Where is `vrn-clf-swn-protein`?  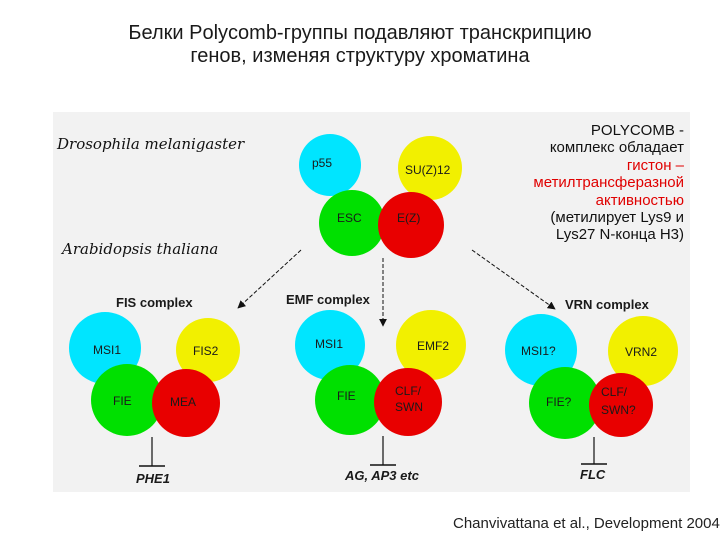
vrn-clf-swn-protein is located at coordinates (621, 405).